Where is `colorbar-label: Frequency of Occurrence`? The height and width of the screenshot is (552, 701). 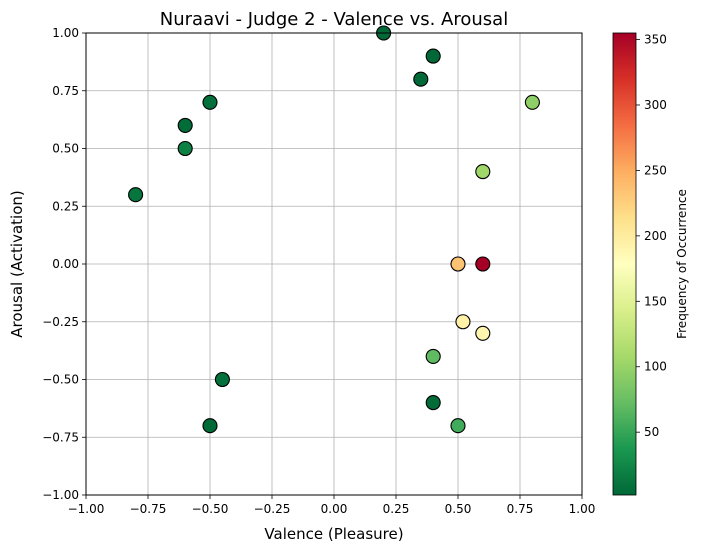 colorbar-label: Frequency of Occurrence is located at coordinates (682, 264).